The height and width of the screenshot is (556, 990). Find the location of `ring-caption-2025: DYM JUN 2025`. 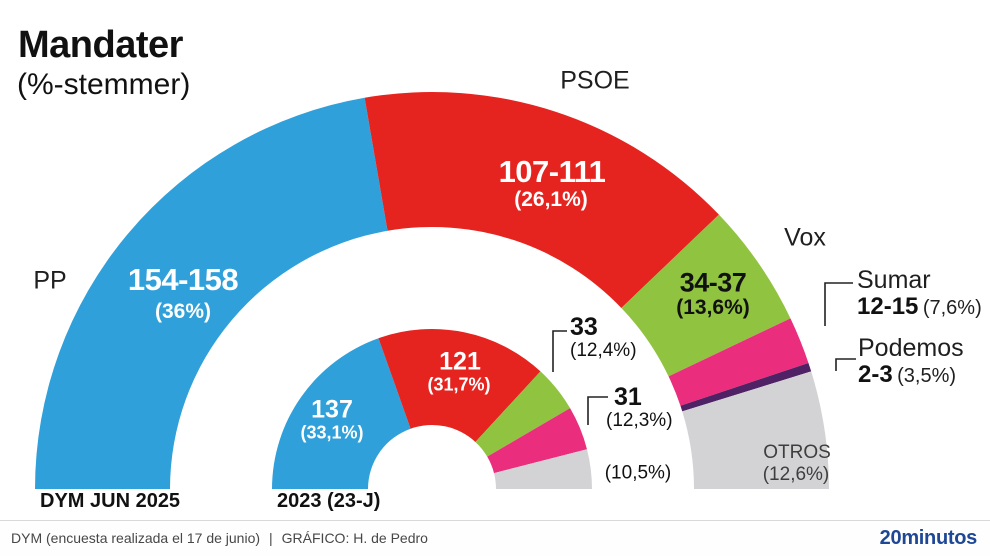

ring-caption-2025: DYM JUN 2025 is located at coordinates (110, 501).